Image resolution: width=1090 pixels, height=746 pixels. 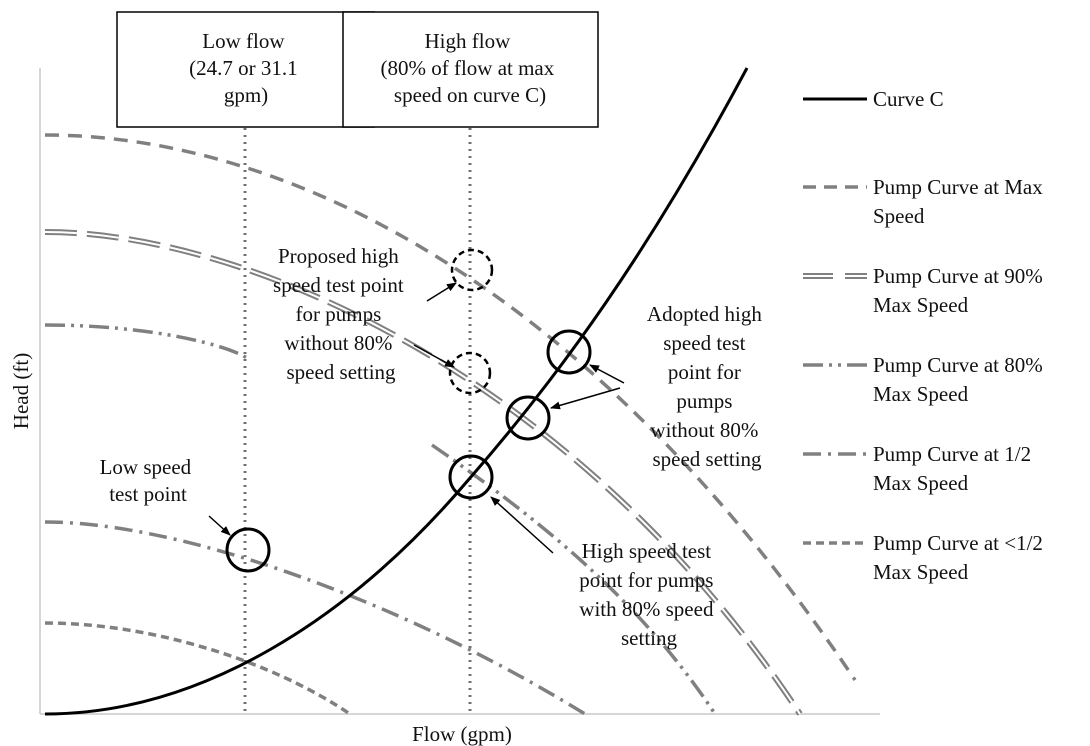 What do you see at coordinates (197, 668) in the screenshot?
I see `pump-curve-less-half-speed` at bounding box center [197, 668].